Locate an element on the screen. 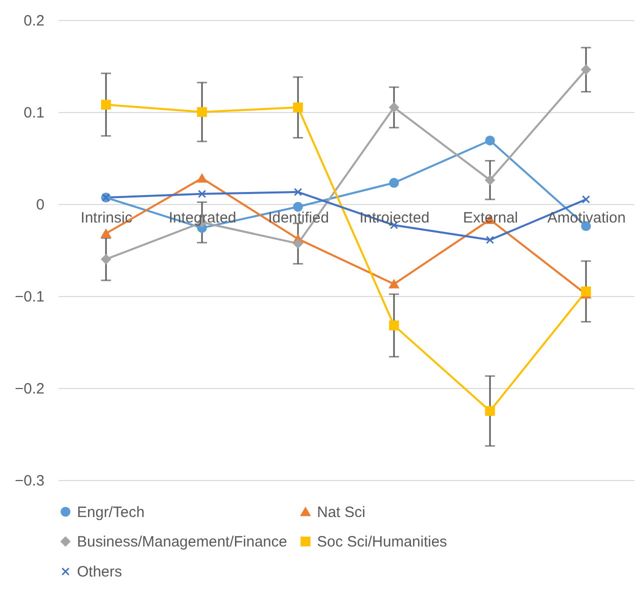 The image size is (640, 592). y-tick-label: −0.1 is located at coordinates (29, 297).